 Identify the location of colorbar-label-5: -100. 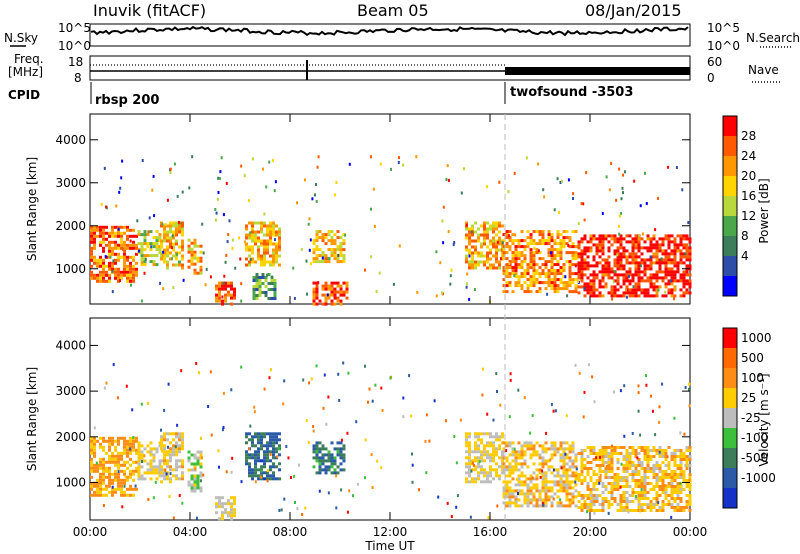
(754, 438).